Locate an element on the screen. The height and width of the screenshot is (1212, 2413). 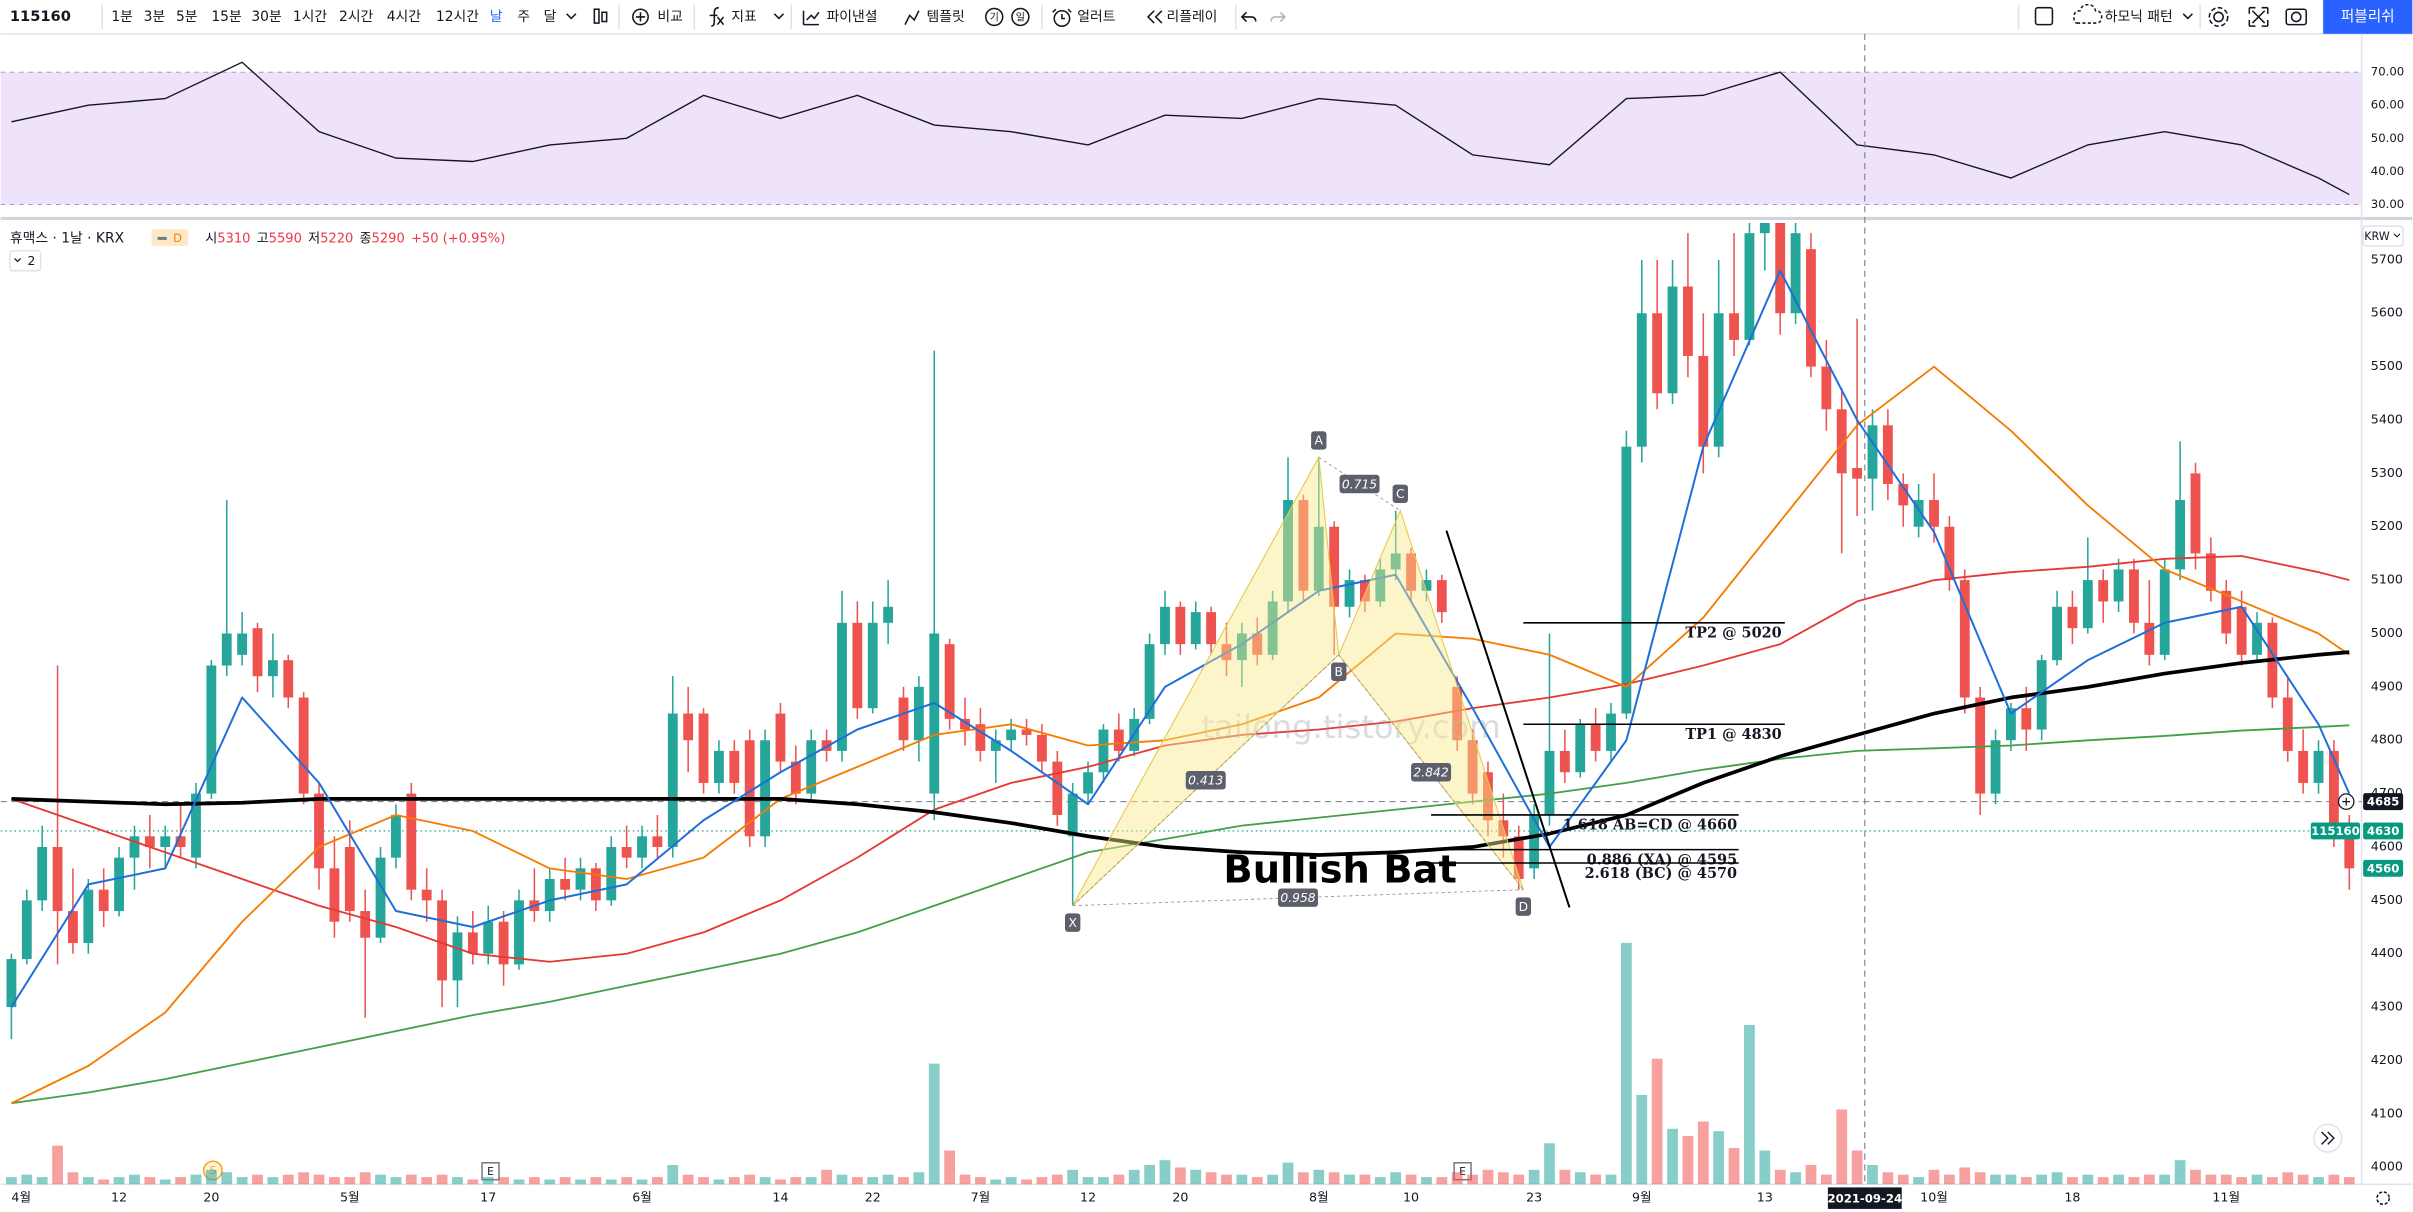
settings-icon is located at coordinates (2383, 1198).